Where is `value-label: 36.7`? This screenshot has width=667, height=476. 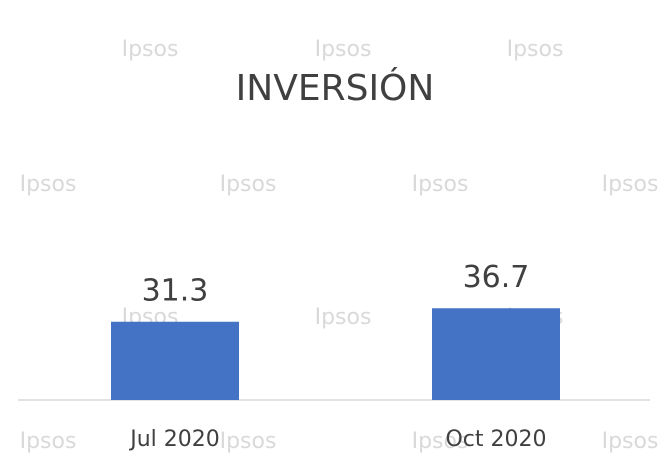 value-label: 36.7 is located at coordinates (496, 277).